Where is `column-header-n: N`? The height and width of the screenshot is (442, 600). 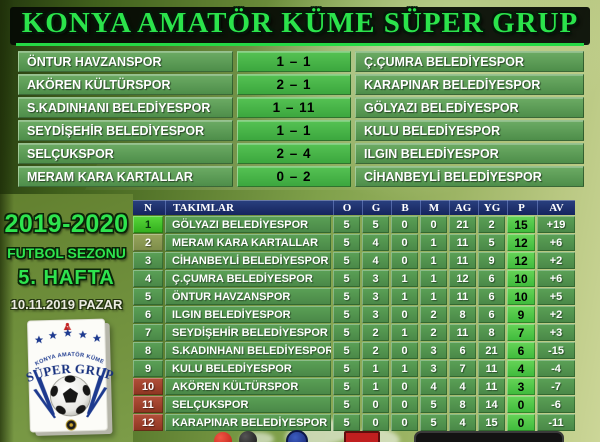
column-header-n: N is located at coordinates (148, 207).